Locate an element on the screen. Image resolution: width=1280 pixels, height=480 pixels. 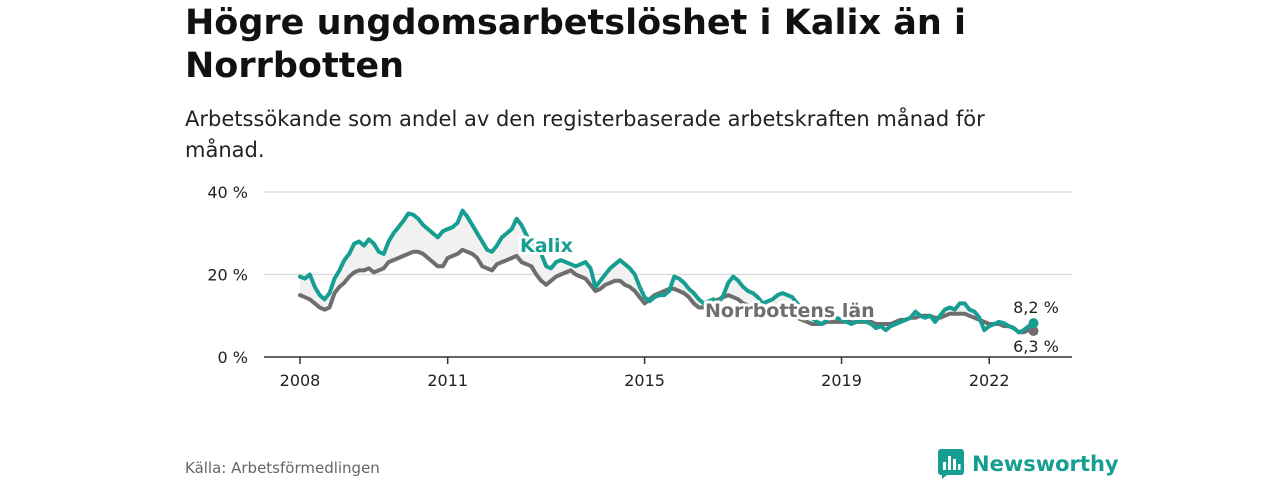
x-tick-label: 2011 is located at coordinates (447, 380).